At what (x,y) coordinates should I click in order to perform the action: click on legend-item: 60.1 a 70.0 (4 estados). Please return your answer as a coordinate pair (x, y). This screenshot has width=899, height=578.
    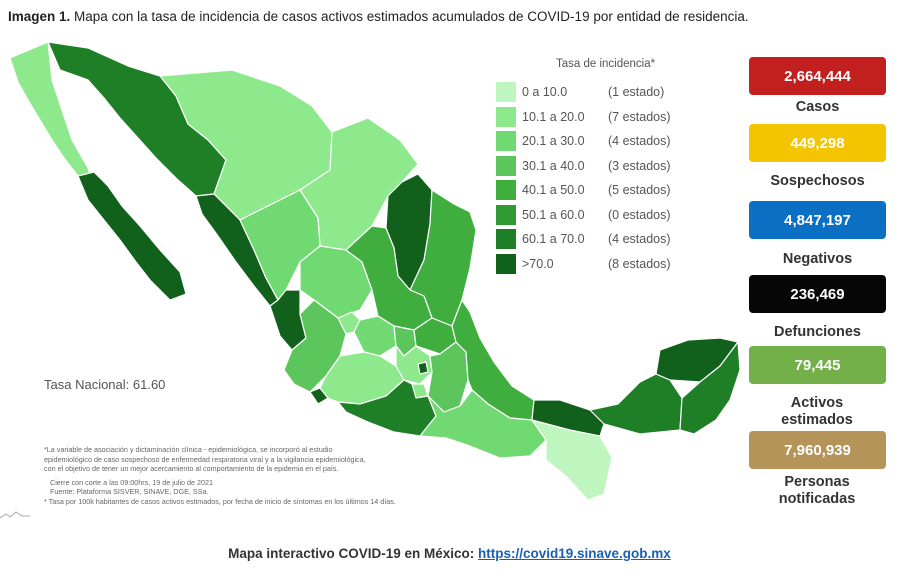
    Looking at the image, I should click on (596, 239).